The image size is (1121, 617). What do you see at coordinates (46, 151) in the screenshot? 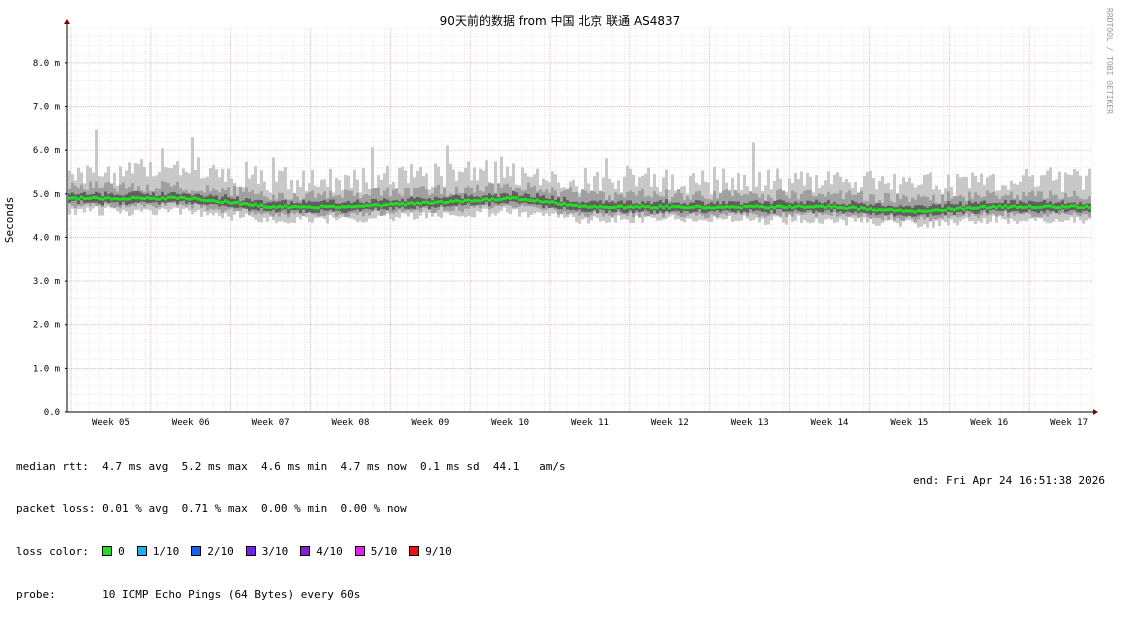
I see `y-tick-label: 6.0 m` at bounding box center [46, 151].